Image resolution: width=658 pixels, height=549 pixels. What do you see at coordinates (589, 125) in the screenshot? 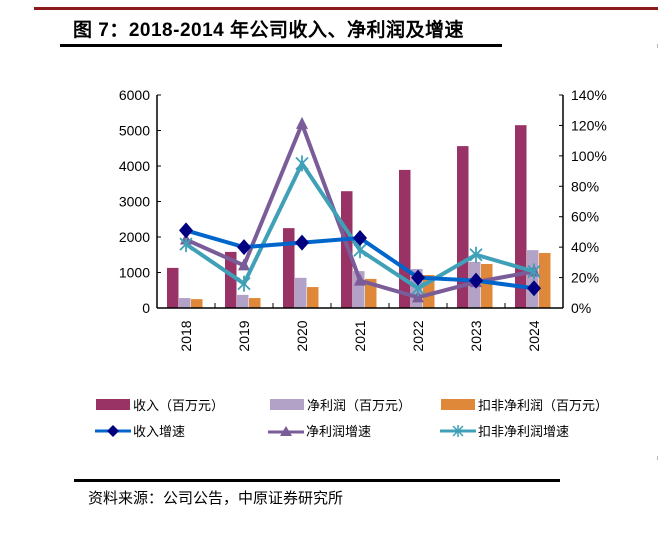
I see `y-right-tick-label: 120%` at bounding box center [589, 125].